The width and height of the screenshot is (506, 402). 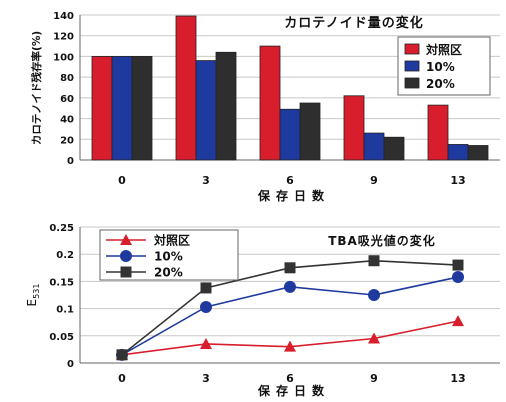 I want to click on c1-y-tick-label: 40, so click(x=67, y=120).